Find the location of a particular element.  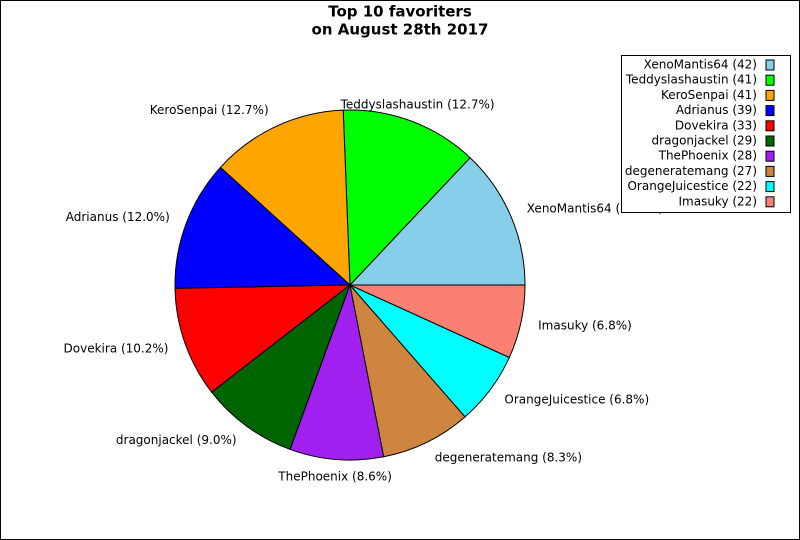

slice-label: KeroSenpai (12.7%) is located at coordinates (209, 110).